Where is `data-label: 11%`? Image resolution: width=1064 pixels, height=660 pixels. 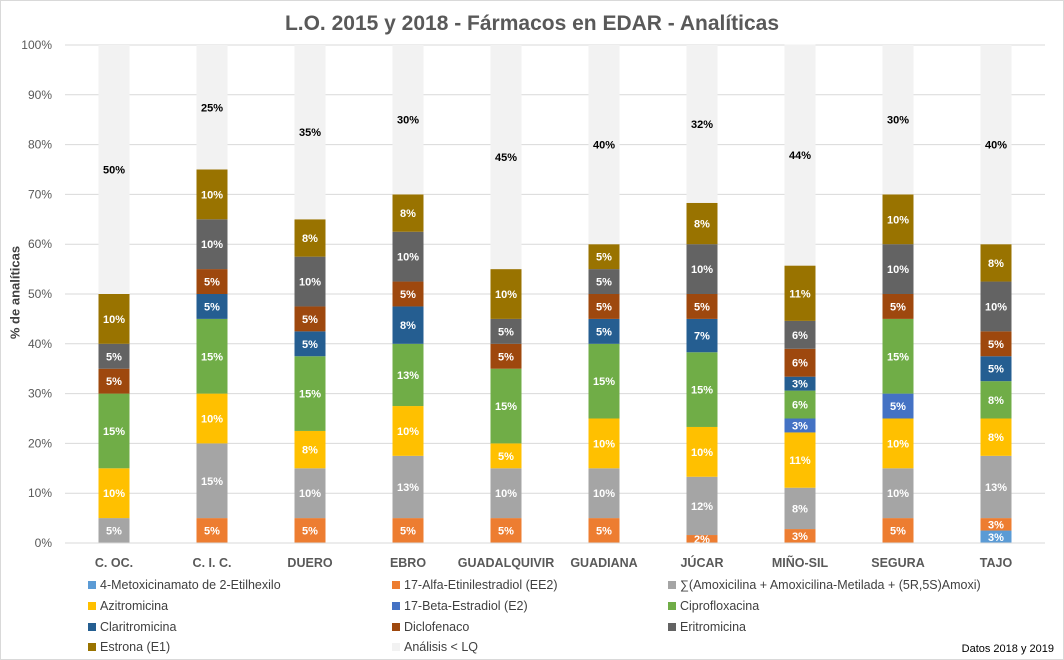
data-label: 11% is located at coordinates (800, 461).